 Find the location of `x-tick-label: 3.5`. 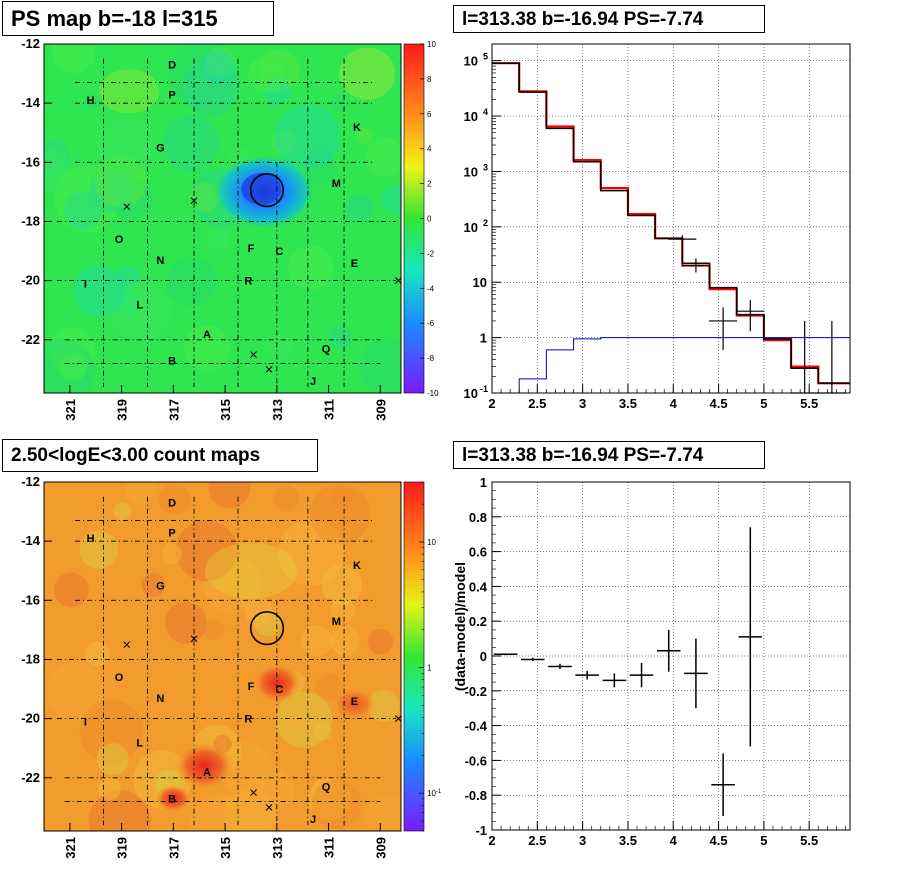

x-tick-label: 3.5 is located at coordinates (628, 403).